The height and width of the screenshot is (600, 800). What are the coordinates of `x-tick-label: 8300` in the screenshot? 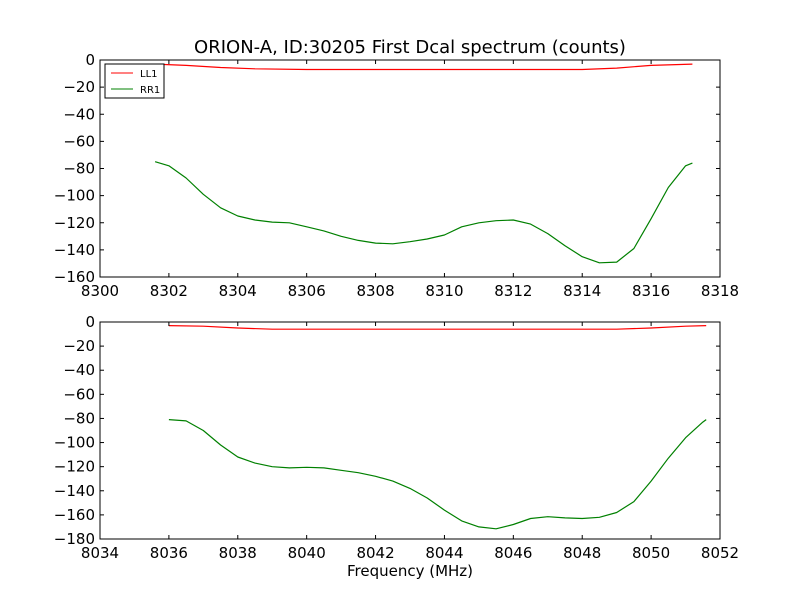 It's located at (100, 291).